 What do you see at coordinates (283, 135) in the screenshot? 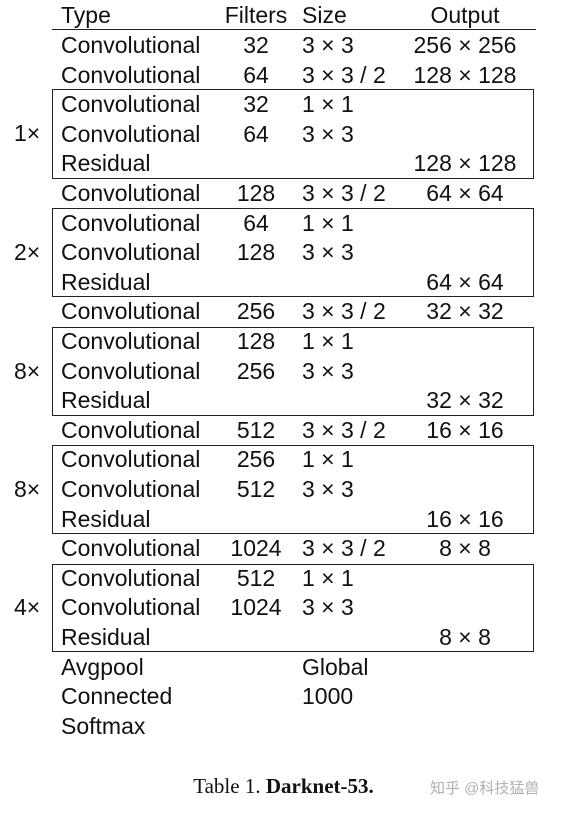
I see `table-row: Convolutional 64 3 × 3` at bounding box center [283, 135].